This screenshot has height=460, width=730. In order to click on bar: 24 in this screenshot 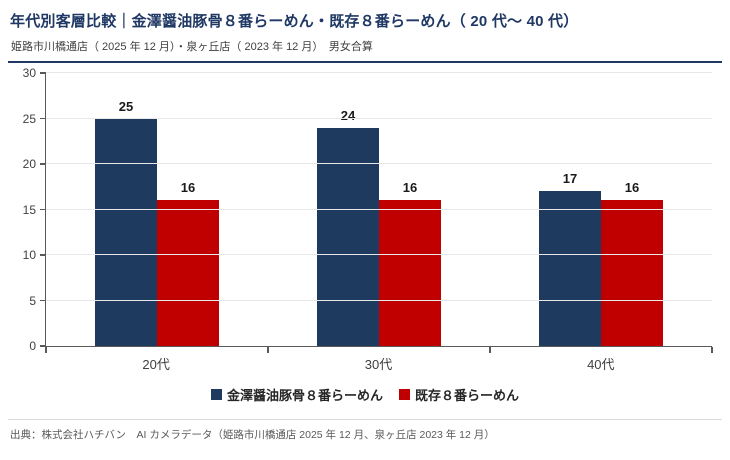, I will do `click(348, 227)`.